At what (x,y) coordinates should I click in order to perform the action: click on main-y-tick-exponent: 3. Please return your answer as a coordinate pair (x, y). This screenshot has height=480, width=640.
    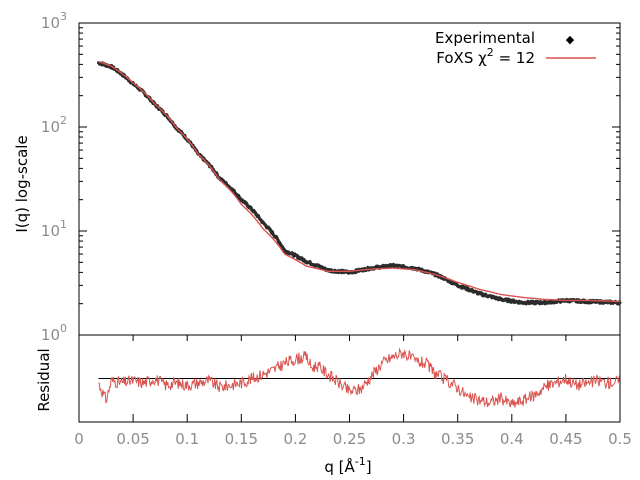
    Looking at the image, I should click on (63, 16).